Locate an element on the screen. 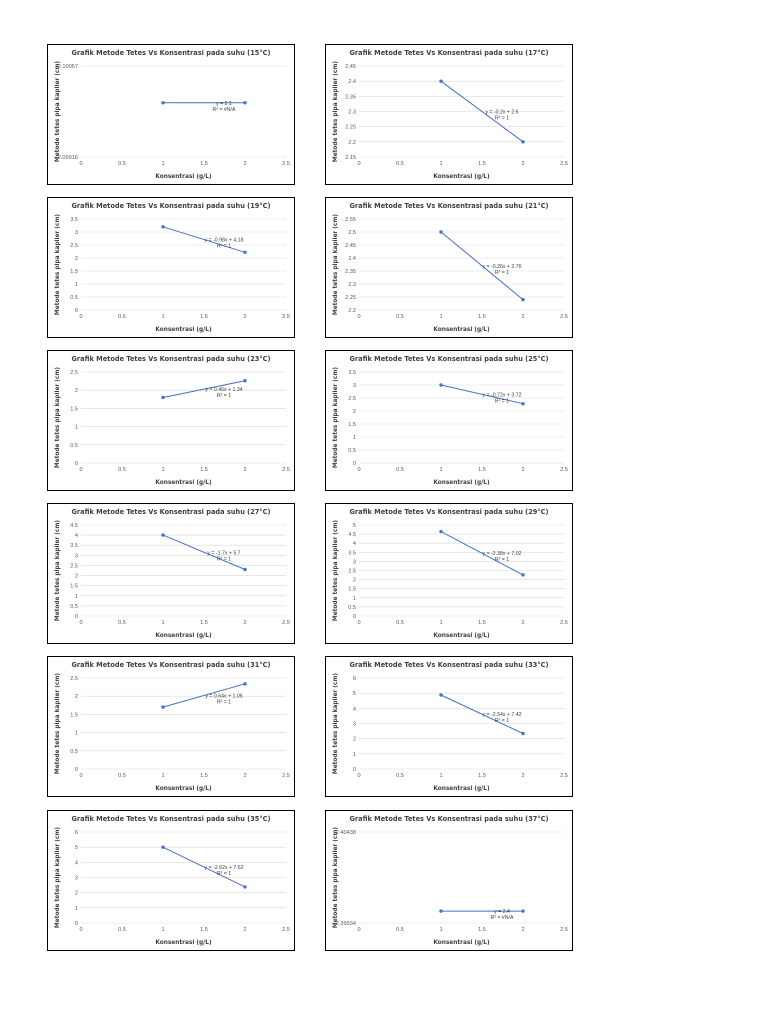 The image size is (768, 1024). y-tick-label: 2.45 is located at coordinates (350, 246).